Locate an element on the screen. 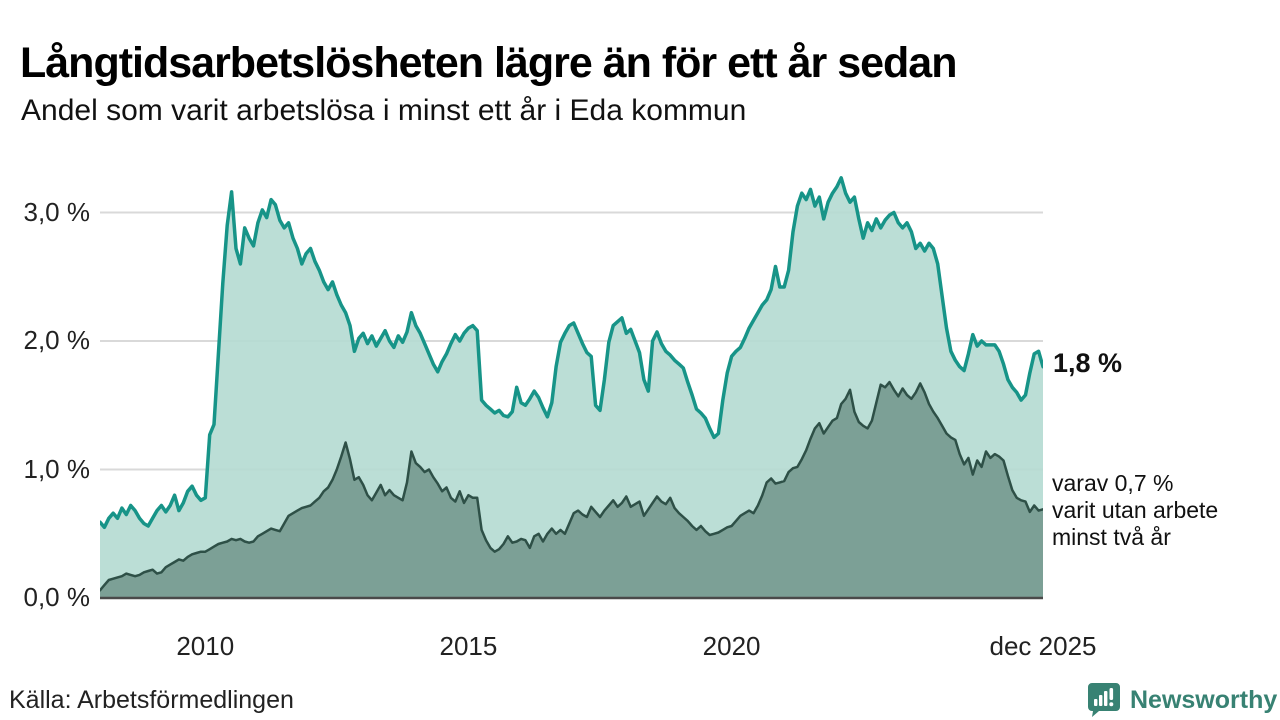 The height and width of the screenshot is (720, 1280). bar-chart-speech-bubble-icon is located at coordinates (1104, 700).